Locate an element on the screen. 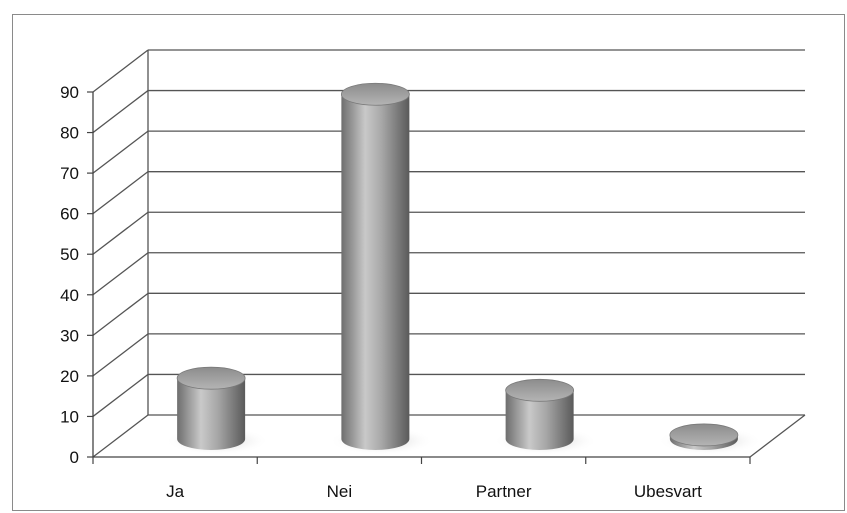 Image resolution: width=847 pixels, height=513 pixels. bar-nei is located at coordinates (381, 268).